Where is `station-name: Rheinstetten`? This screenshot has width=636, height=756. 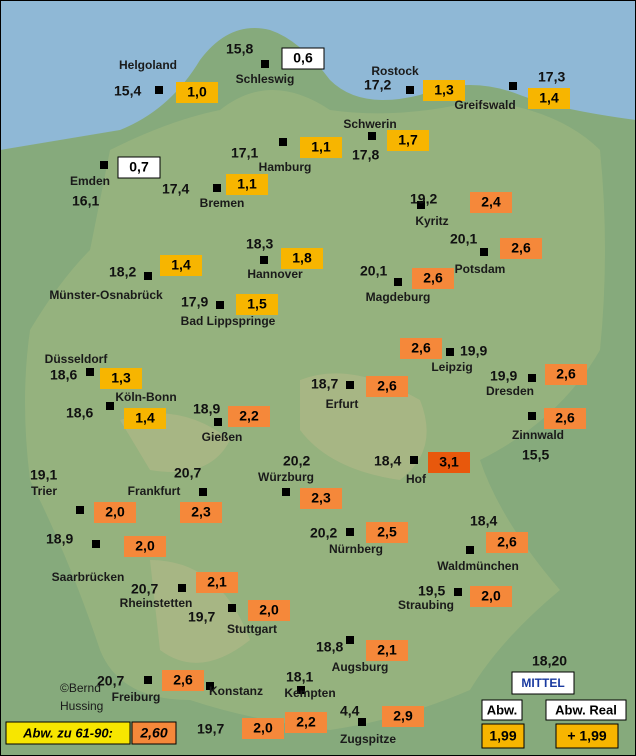
station-name: Rheinstetten is located at coordinates (156, 603).